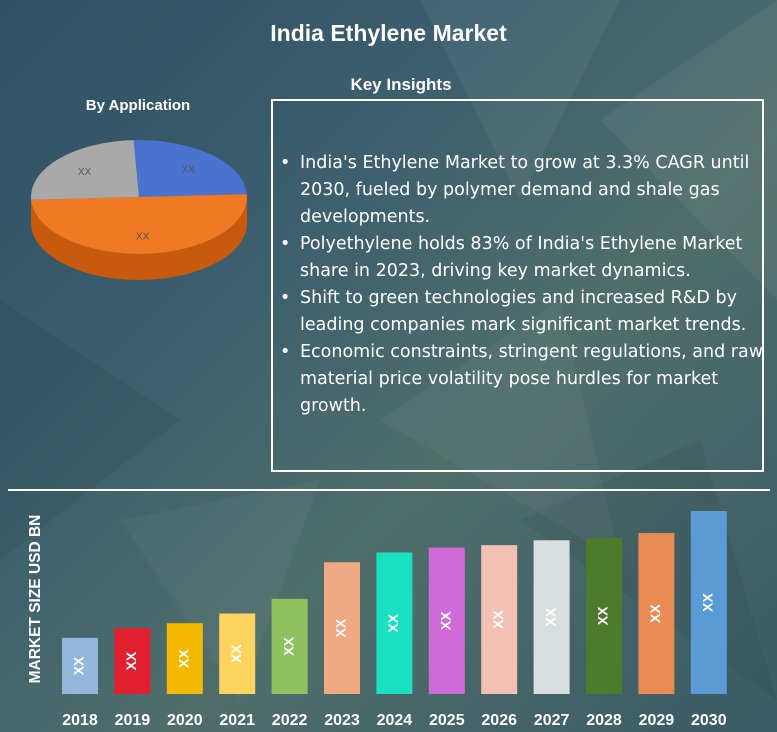  What do you see at coordinates (447, 720) in the screenshot?
I see `x-tick-label: 2025` at bounding box center [447, 720].